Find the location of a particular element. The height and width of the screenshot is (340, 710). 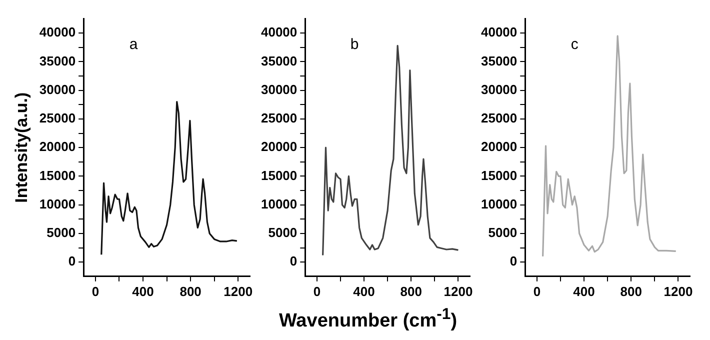

x-axis-title: Wavenumber (cm$^{-1}$) is located at coordinates (368, 319).